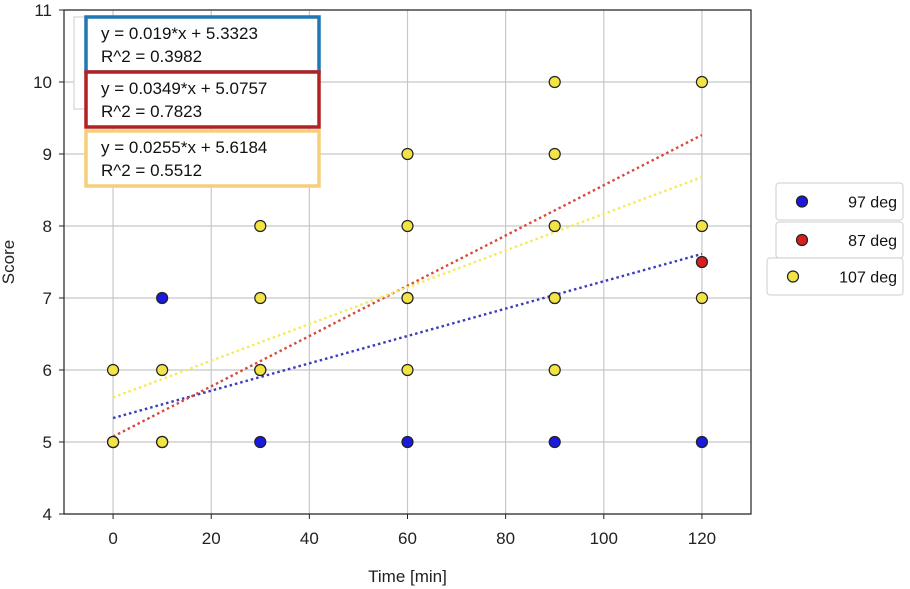 This screenshot has height=589, width=910. I want to click on y-tick-label: 8, so click(47, 226).